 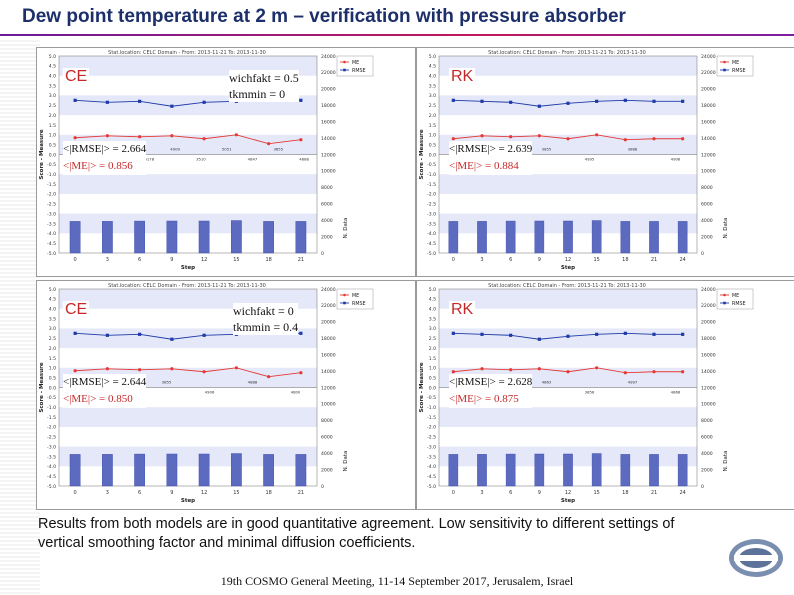 I want to click on y2-tick-label: 18000, so click(x=328, y=339).